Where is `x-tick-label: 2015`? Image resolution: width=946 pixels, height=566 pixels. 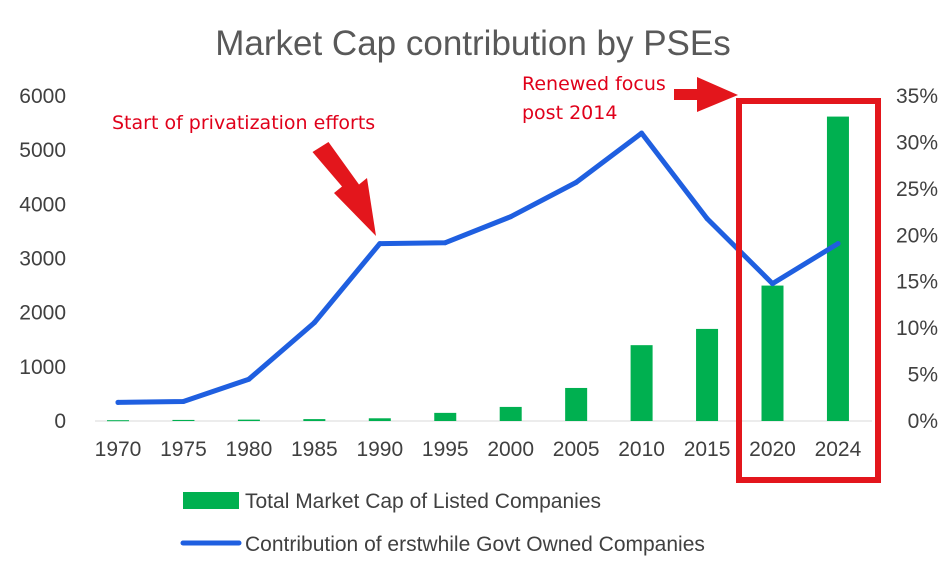
x-tick-label: 2015 is located at coordinates (707, 449).